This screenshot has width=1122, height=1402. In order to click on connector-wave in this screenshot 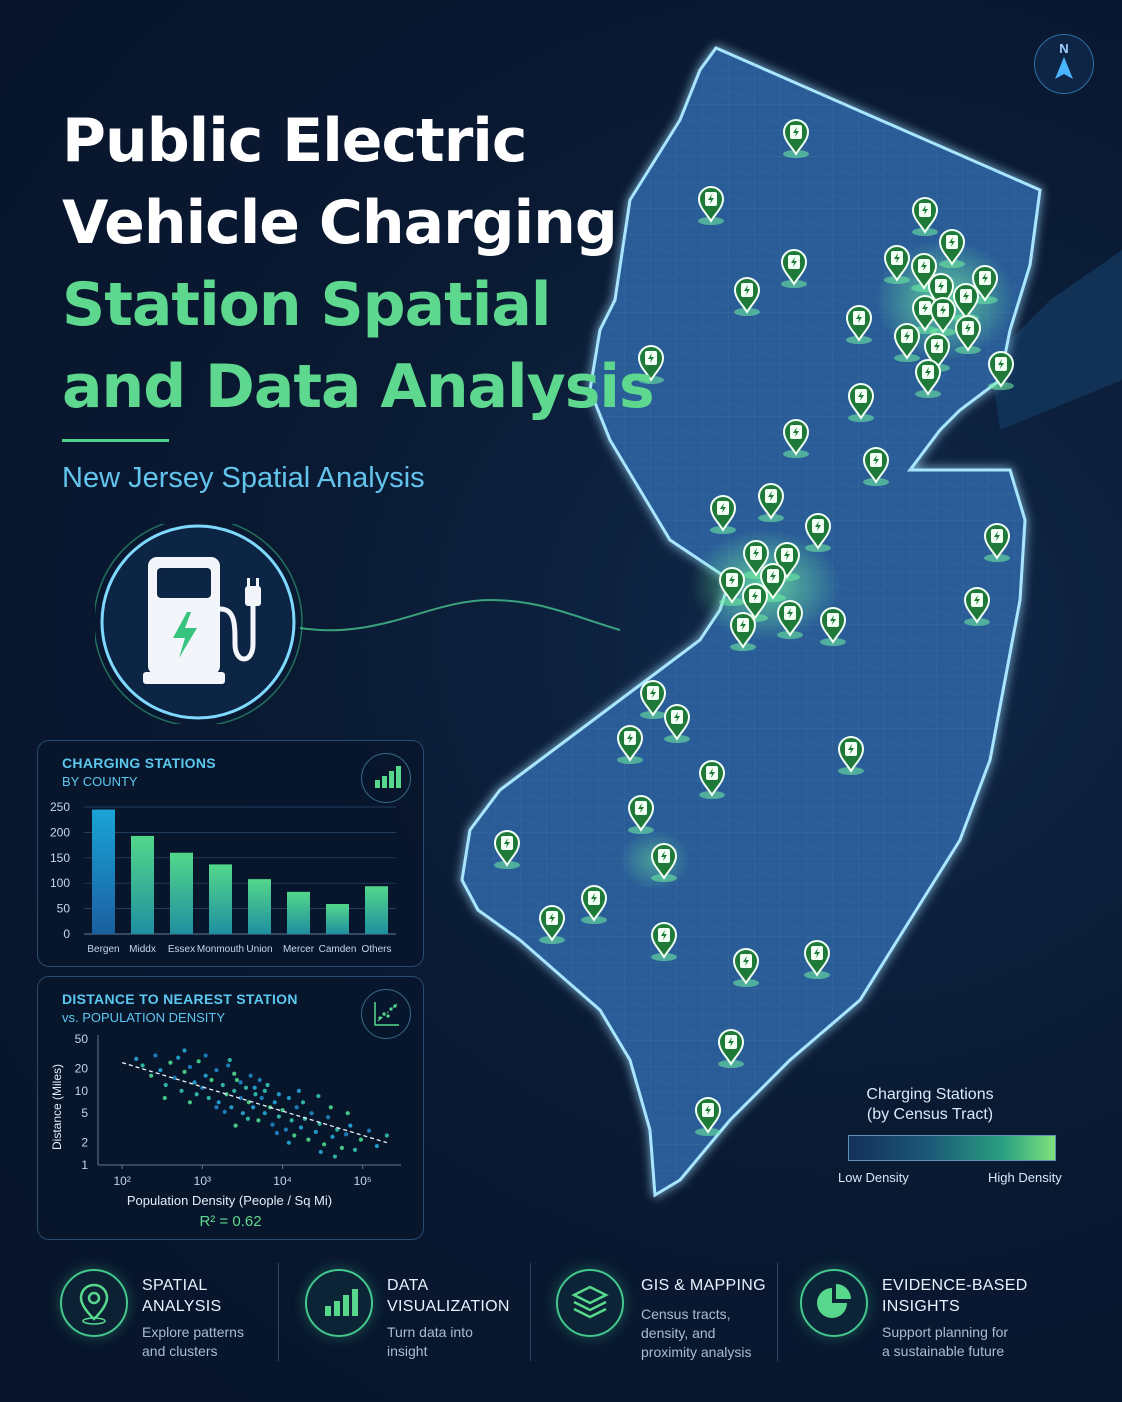, I will do `click(460, 615)`.